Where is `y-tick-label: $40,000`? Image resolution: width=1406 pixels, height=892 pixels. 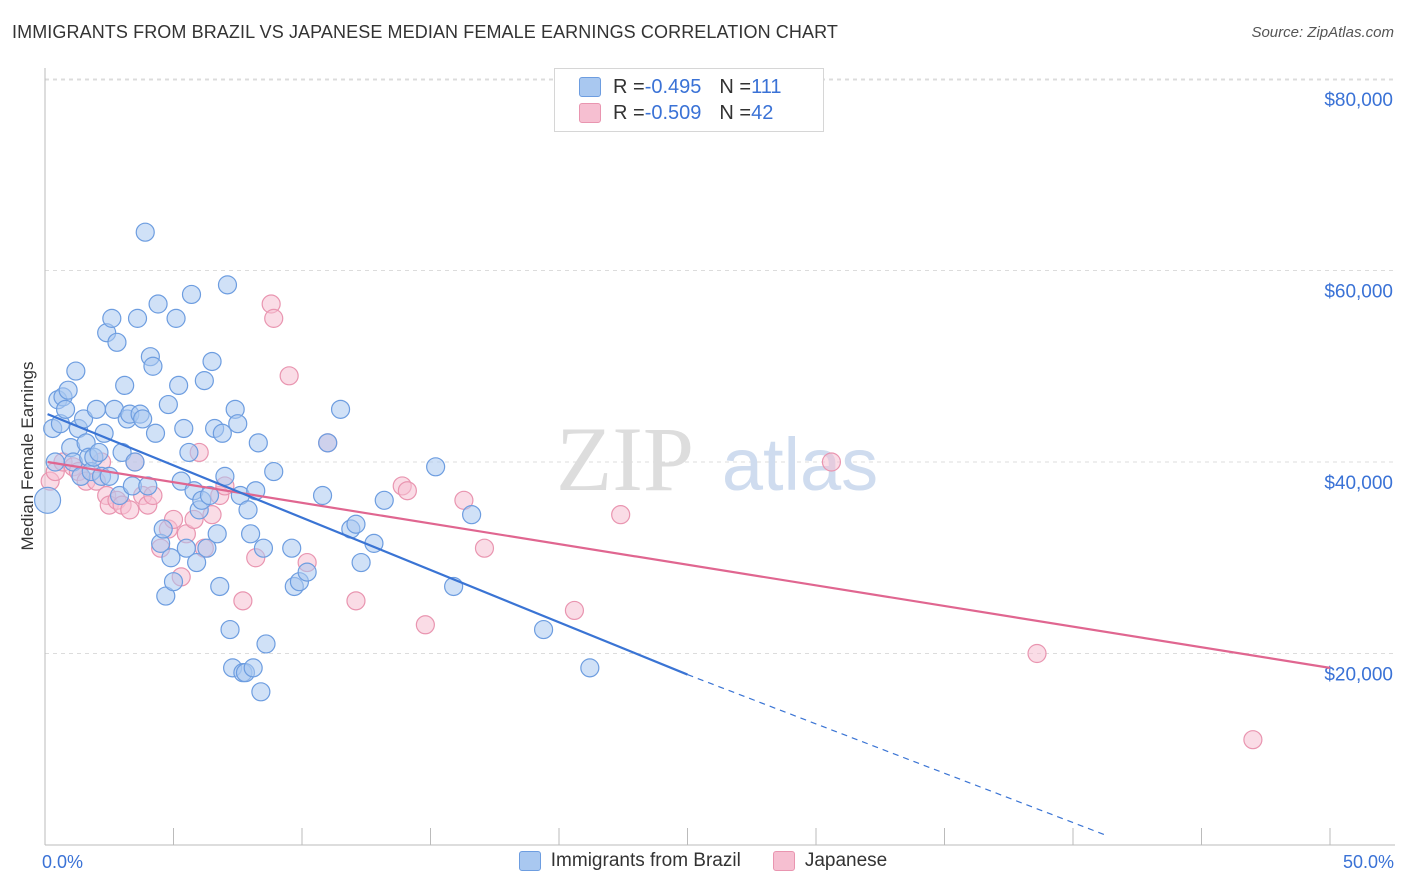 y-tick-label: $40,000 is located at coordinates (1358, 483).